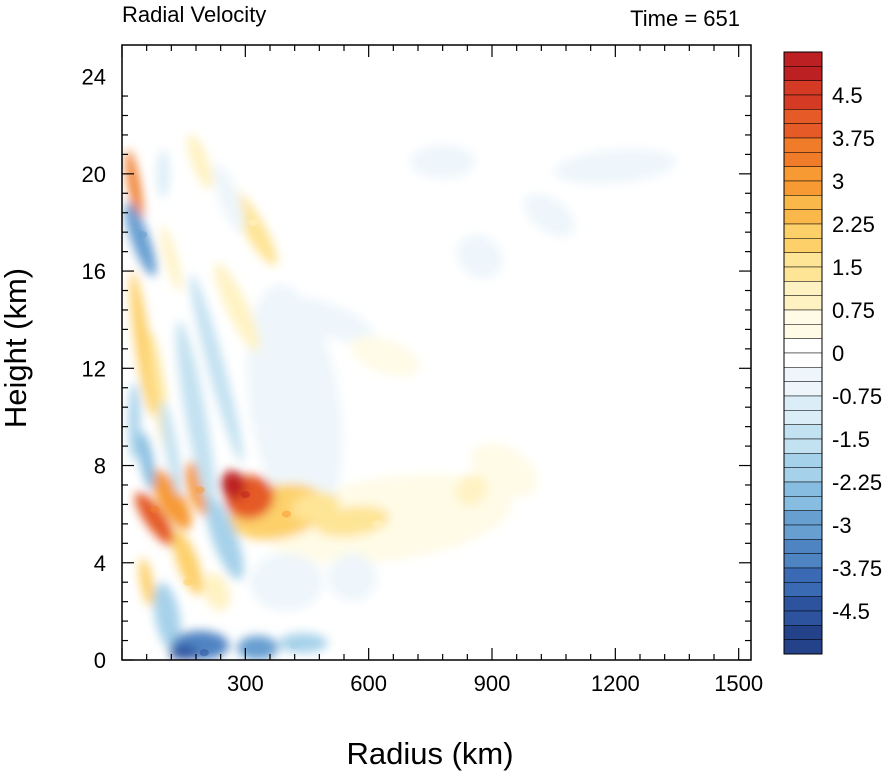 The width and height of the screenshot is (895, 774). I want to click on feature-inflow-upper, so click(142, 235).